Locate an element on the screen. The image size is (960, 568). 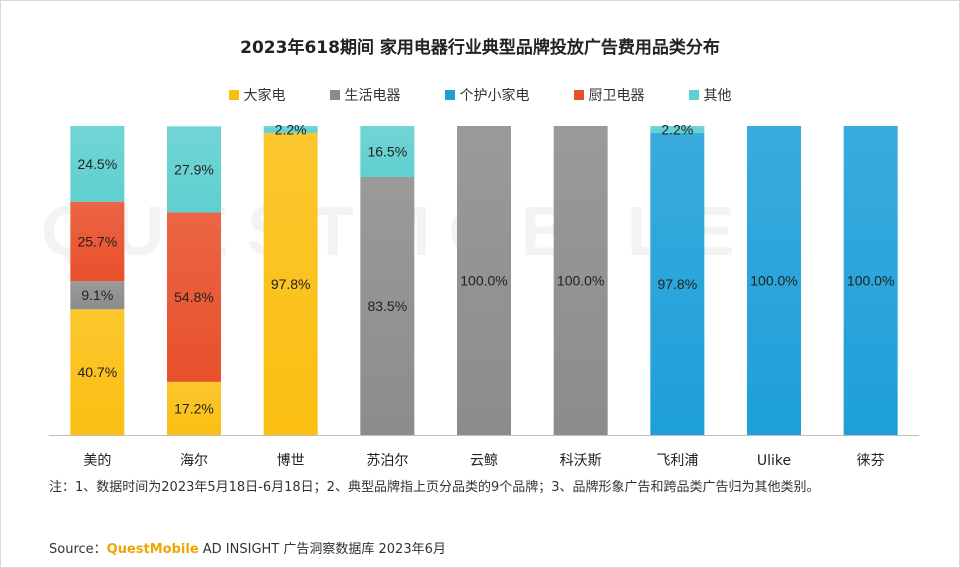
category-tick-label: 飞利浦 is located at coordinates (677, 461).